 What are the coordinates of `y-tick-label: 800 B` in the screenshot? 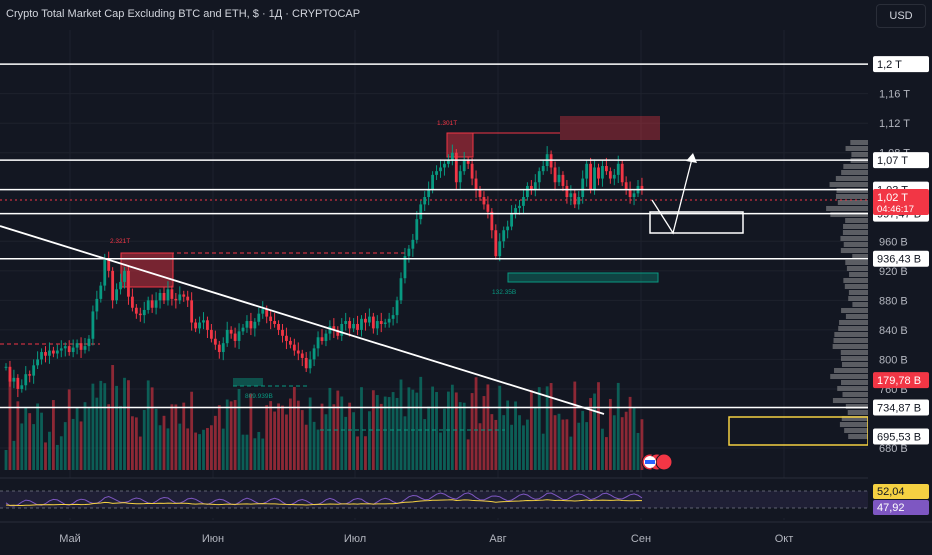 It's located at (893, 360).